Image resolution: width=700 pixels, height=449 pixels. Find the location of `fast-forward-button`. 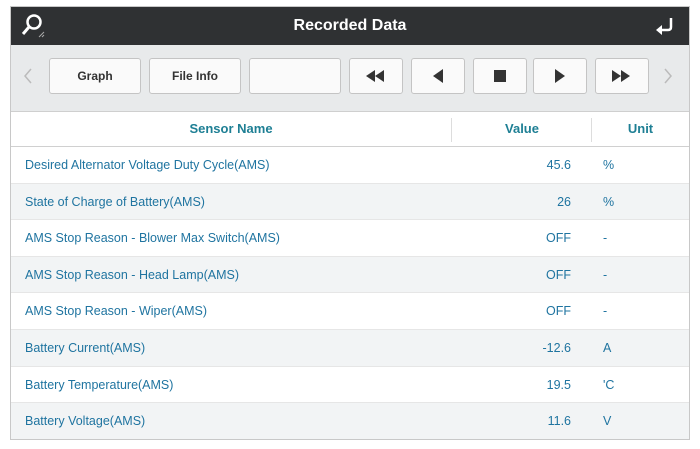

fast-forward-button is located at coordinates (622, 76).